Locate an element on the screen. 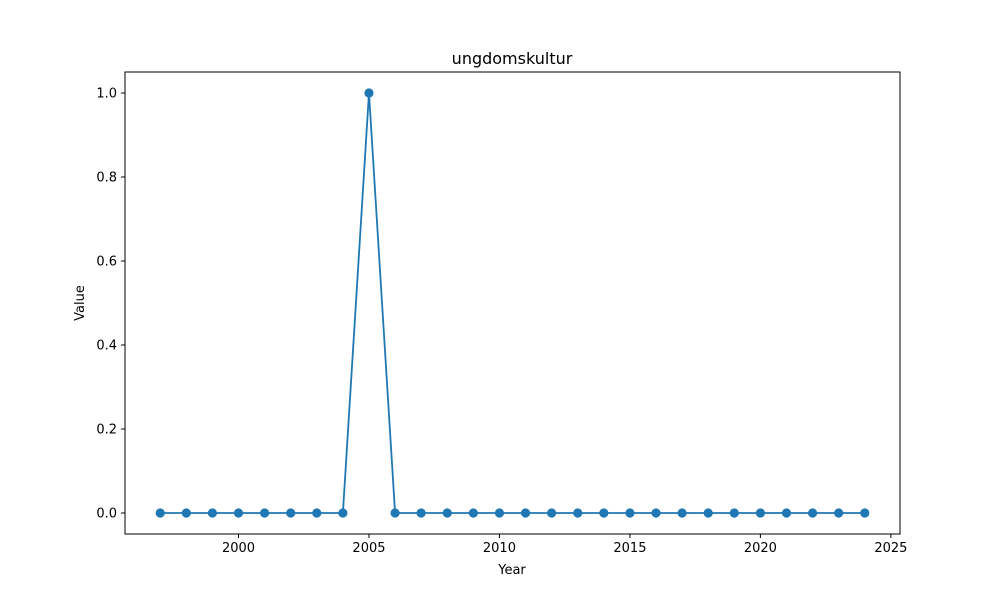  x-tick-label: 2005 is located at coordinates (368, 548).